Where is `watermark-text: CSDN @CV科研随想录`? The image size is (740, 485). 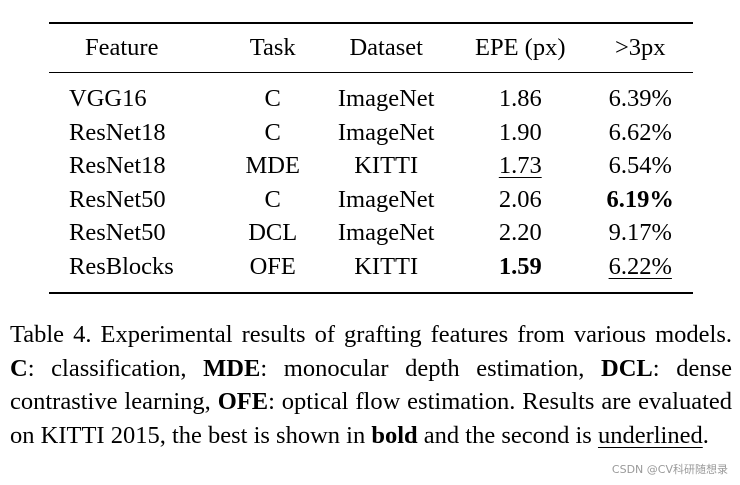
watermark-text: CSDN @CV科研随想录 is located at coordinates (669, 469).